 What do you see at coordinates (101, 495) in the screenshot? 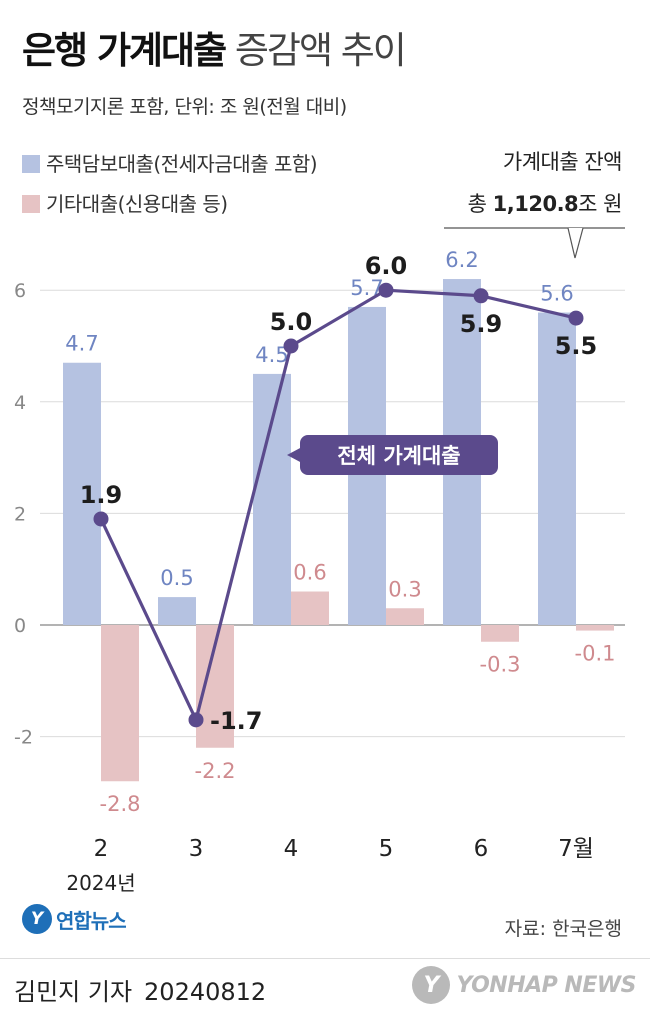
I see `line-label-total: 1.9` at bounding box center [101, 495].